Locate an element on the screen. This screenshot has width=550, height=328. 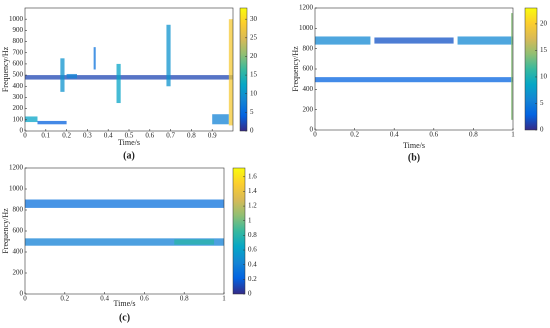
colorbar-tick-label: 1.4 is located at coordinates (252, 191).